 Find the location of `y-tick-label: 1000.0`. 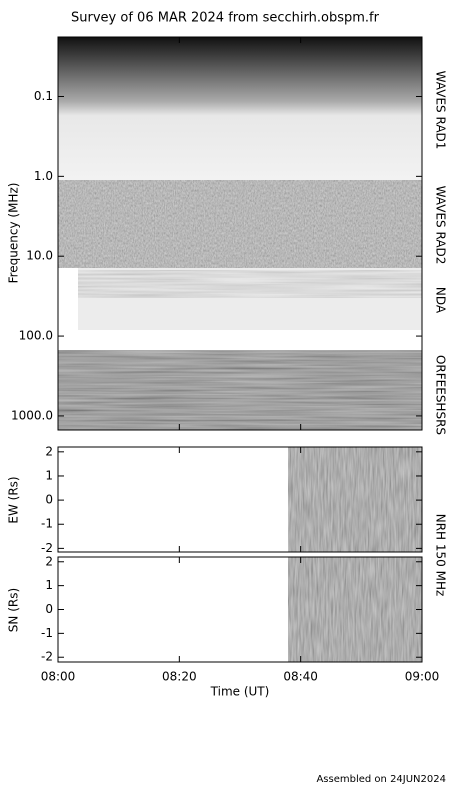

y-tick-label: 1000.0 is located at coordinates (32, 415).